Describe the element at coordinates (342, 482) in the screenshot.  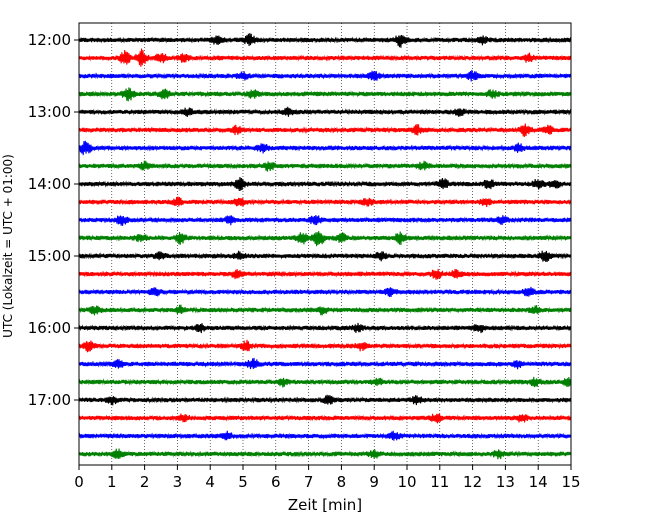
I see `x-tick-label: 8` at that location.